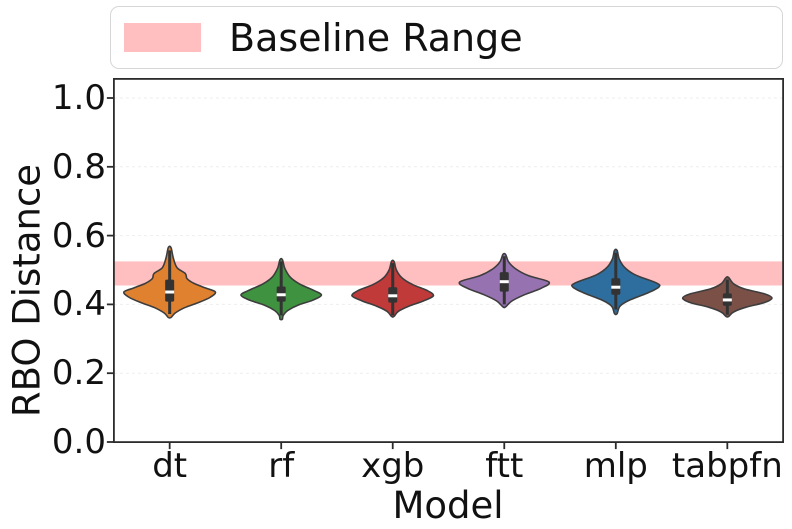  What do you see at coordinates (78, 98) in the screenshot?
I see `y-tick-label: 1.0` at bounding box center [78, 98].